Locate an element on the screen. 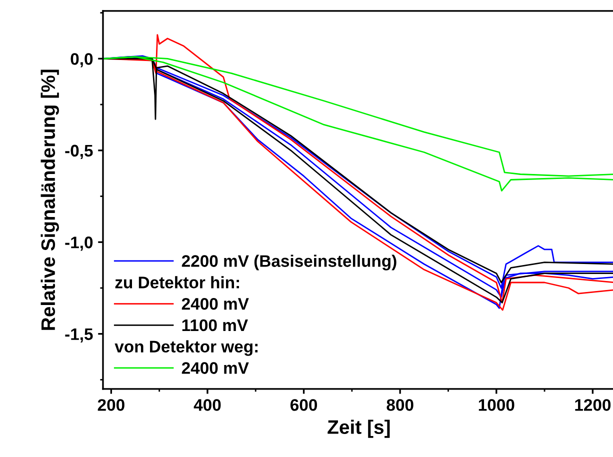 This screenshot has height=457, width=613. x-axis-title: Zeit [s] is located at coordinates (359, 429).